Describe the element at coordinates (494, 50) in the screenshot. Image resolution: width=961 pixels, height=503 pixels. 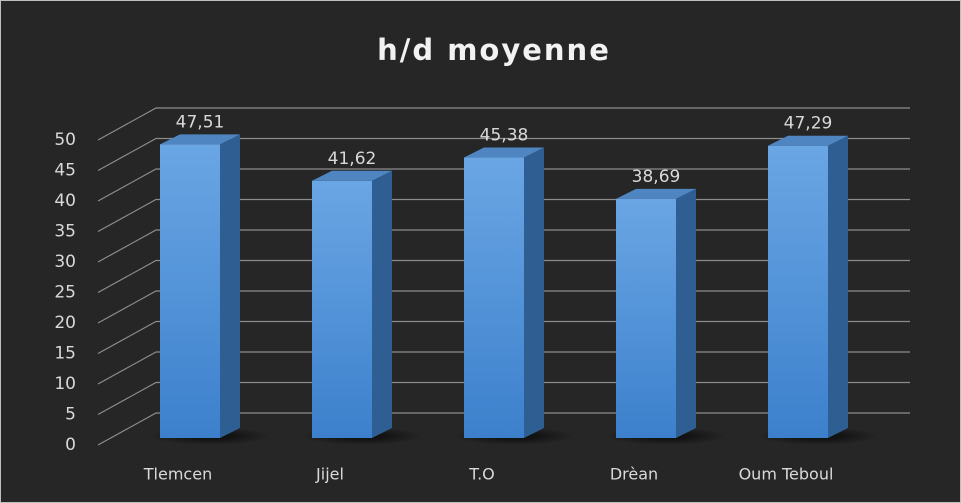
I see `chart-title: h/d moyenne` at that location.